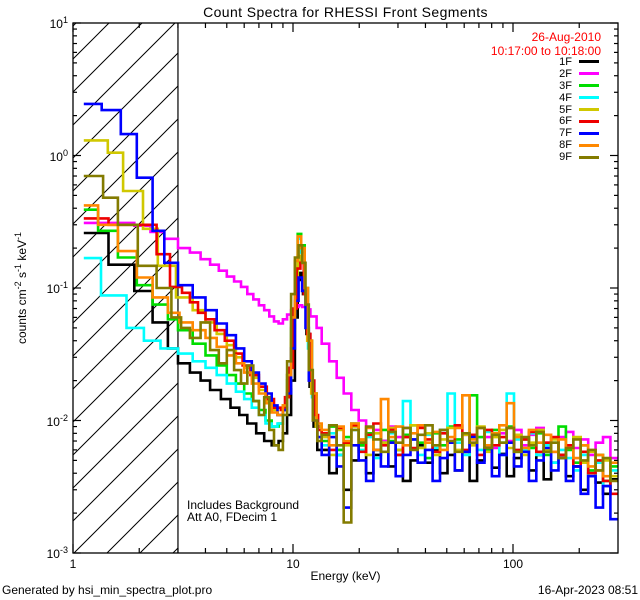  What do you see at coordinates (565, 109) in the screenshot?
I see `legend-item-label: 5F` at bounding box center [565, 109].